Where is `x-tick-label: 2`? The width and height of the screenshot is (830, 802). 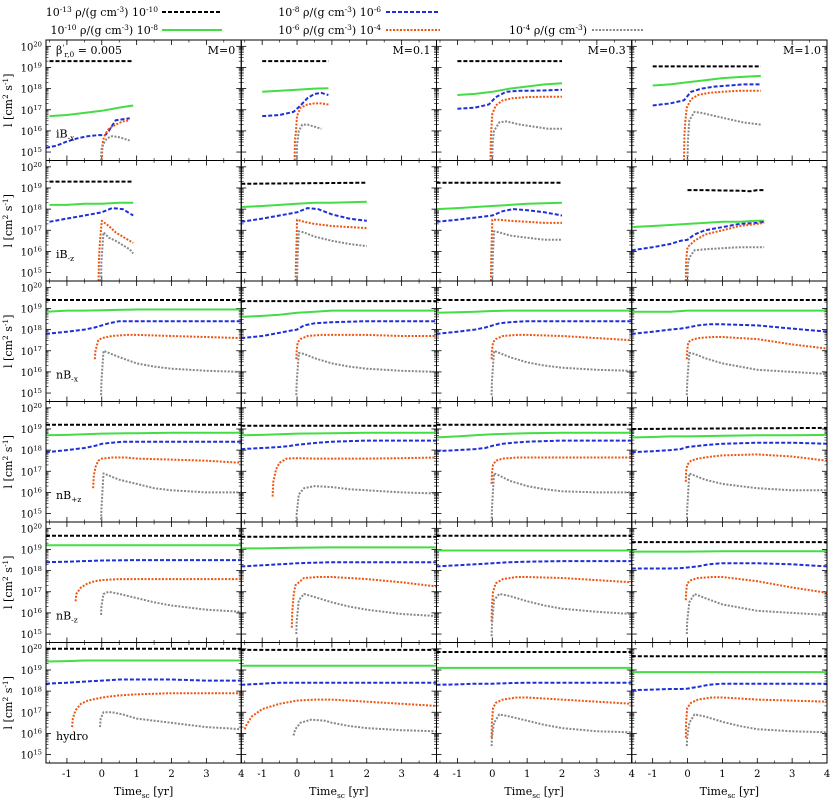 x-tick-label: 2 is located at coordinates (562, 774).